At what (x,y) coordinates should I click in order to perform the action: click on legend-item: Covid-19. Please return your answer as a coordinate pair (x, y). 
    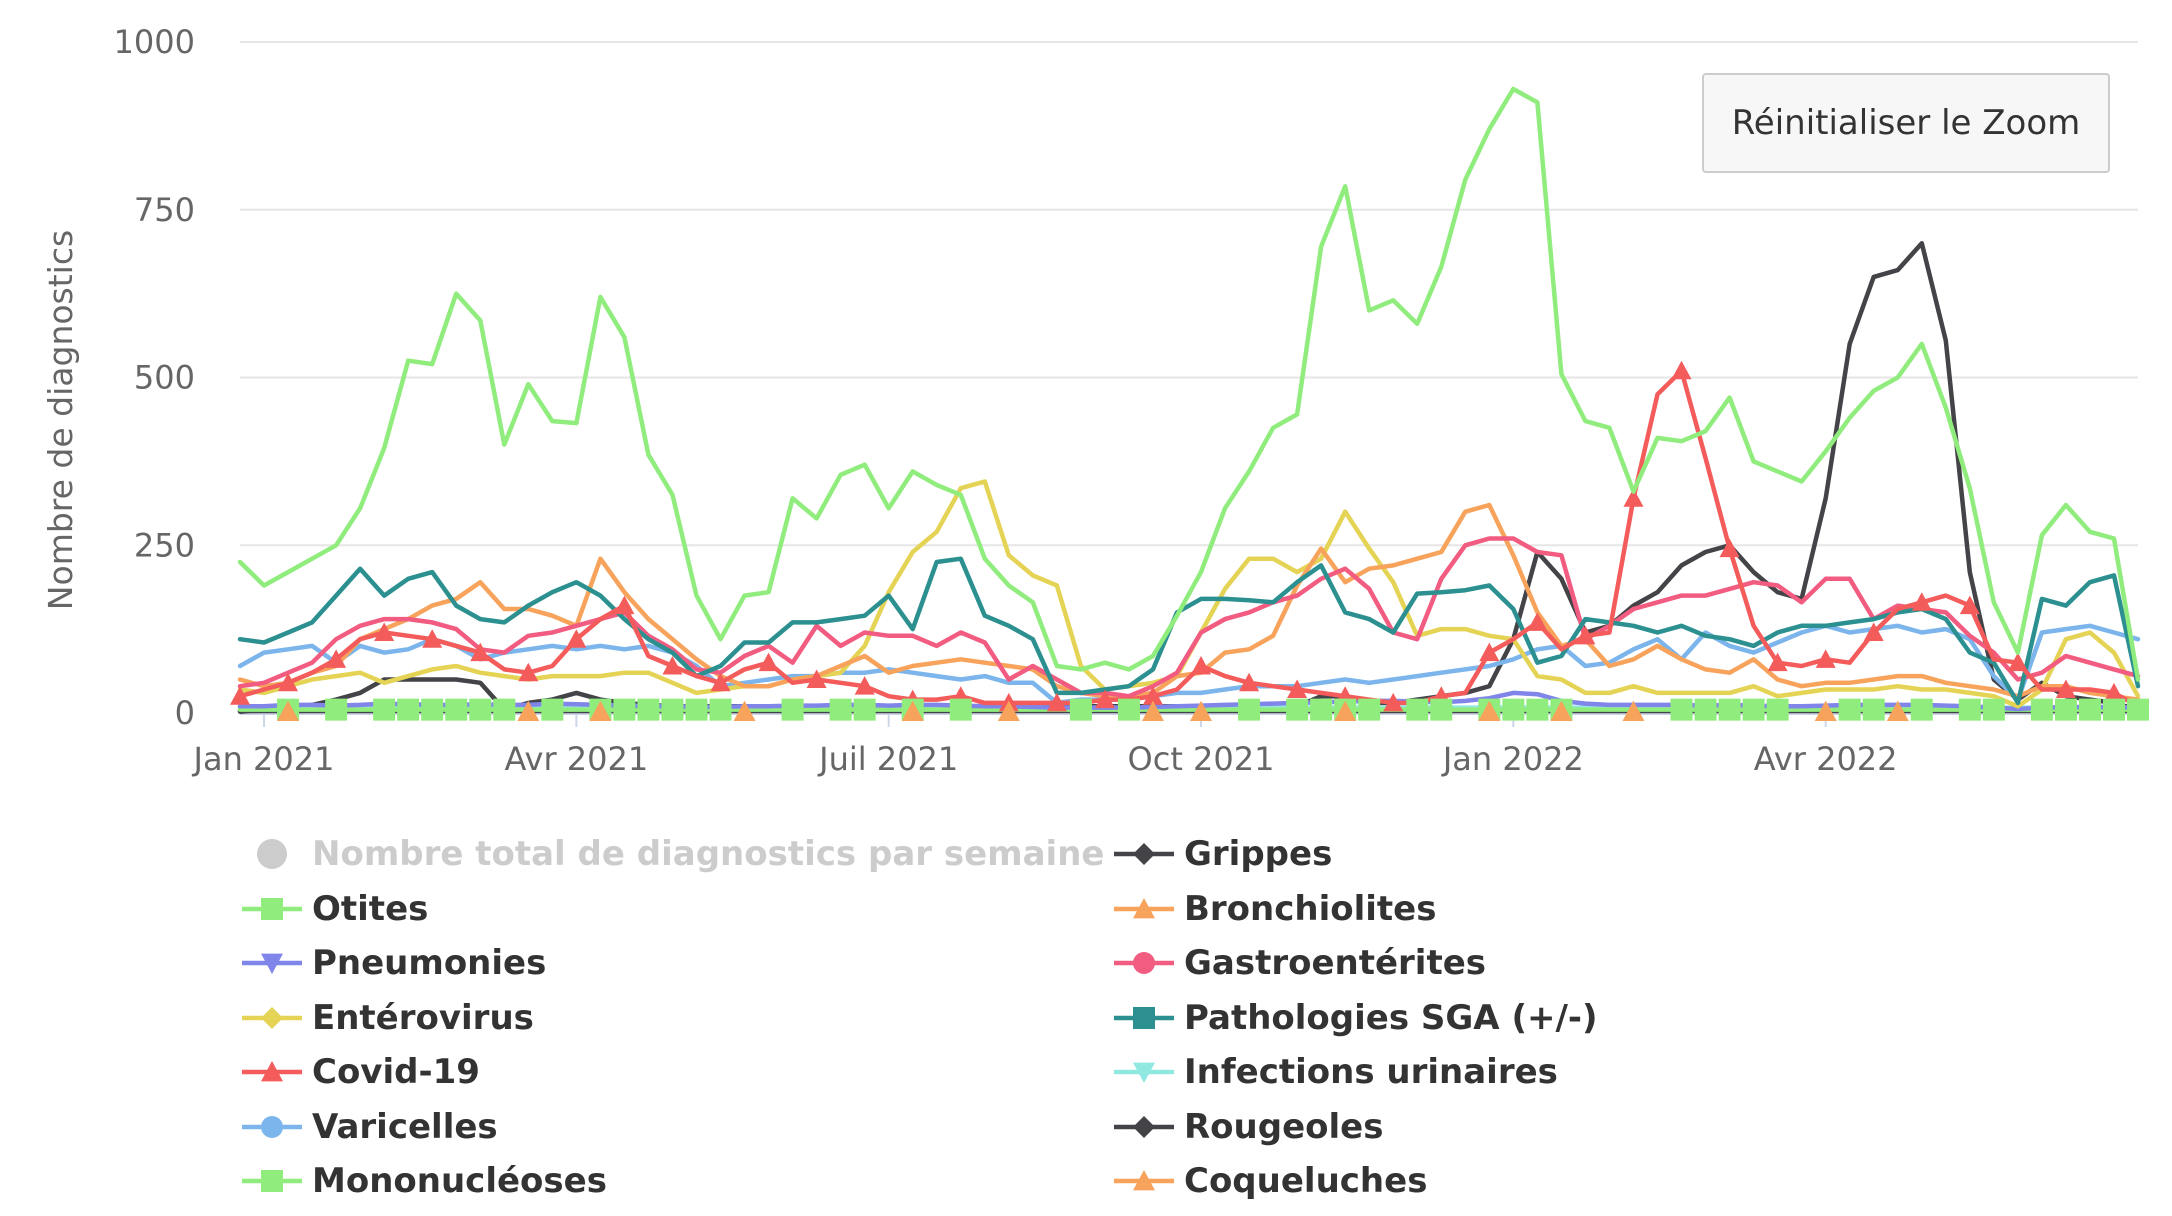
    Looking at the image, I should click on (360, 1072).